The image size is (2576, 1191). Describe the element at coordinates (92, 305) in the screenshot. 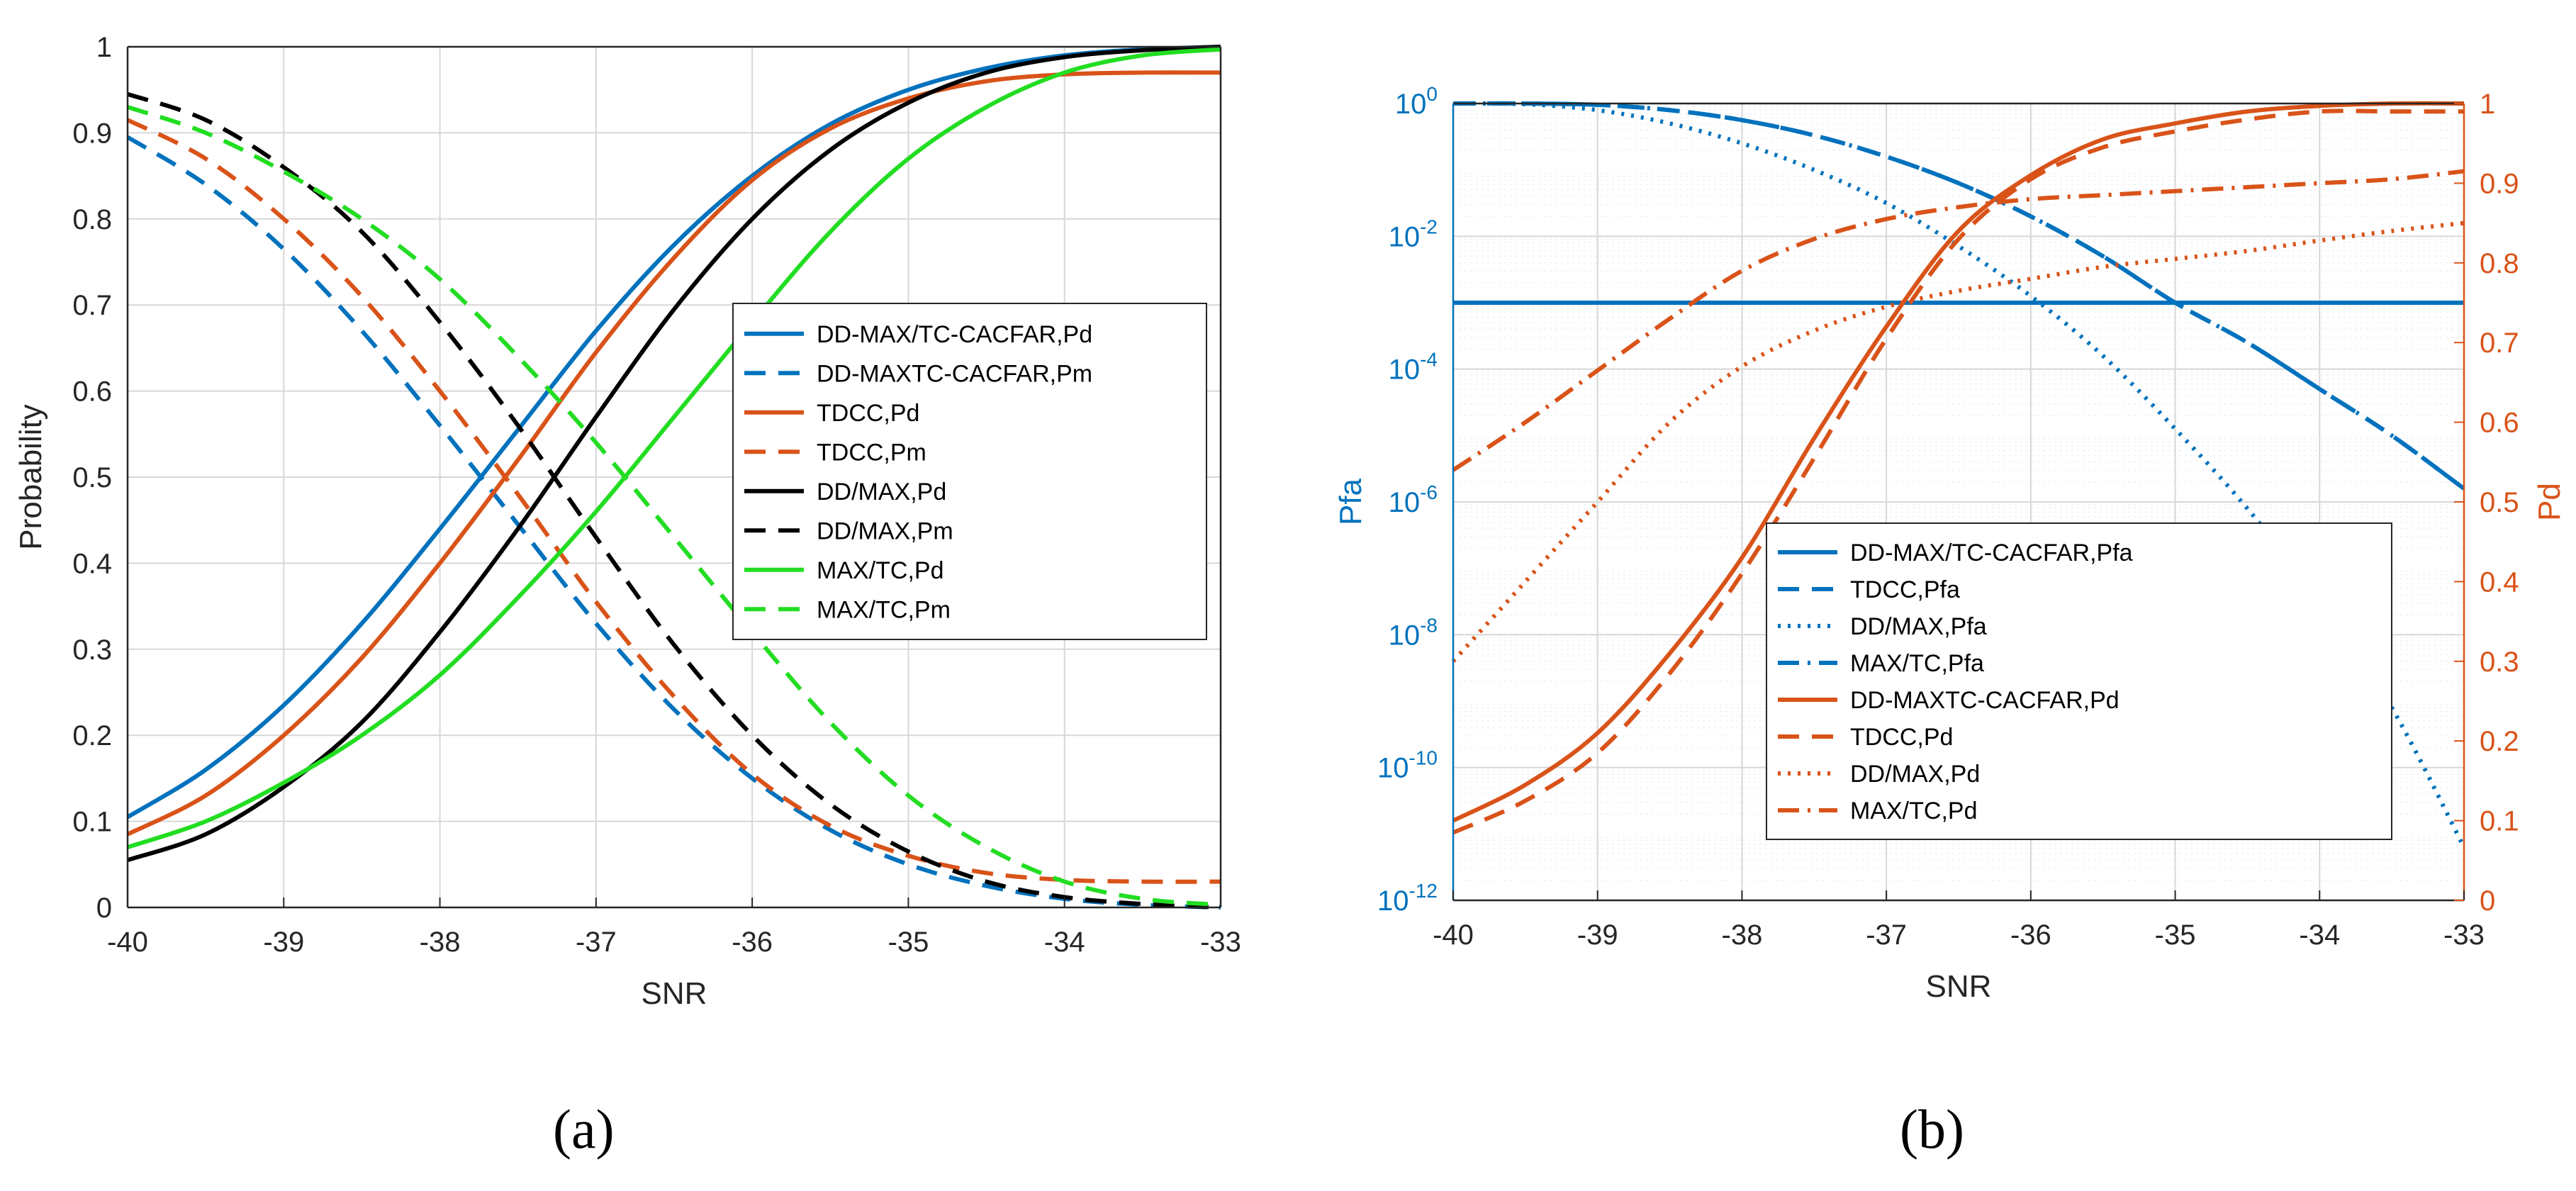

I see `y-tick-label: 0.7` at that location.